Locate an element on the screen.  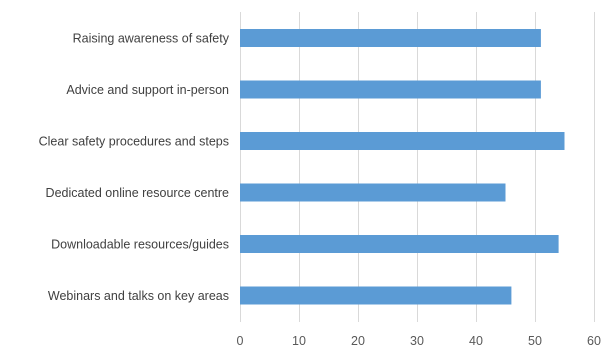
x-tick-label: 0 is located at coordinates (240, 341).